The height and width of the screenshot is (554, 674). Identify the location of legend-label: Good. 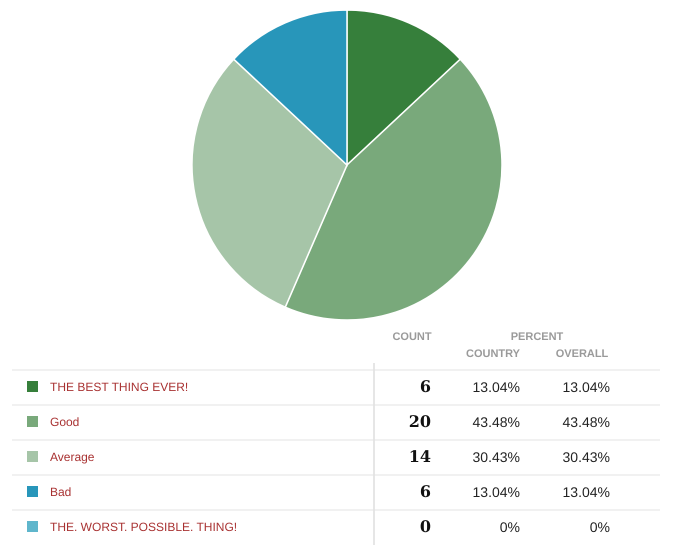
(65, 422).